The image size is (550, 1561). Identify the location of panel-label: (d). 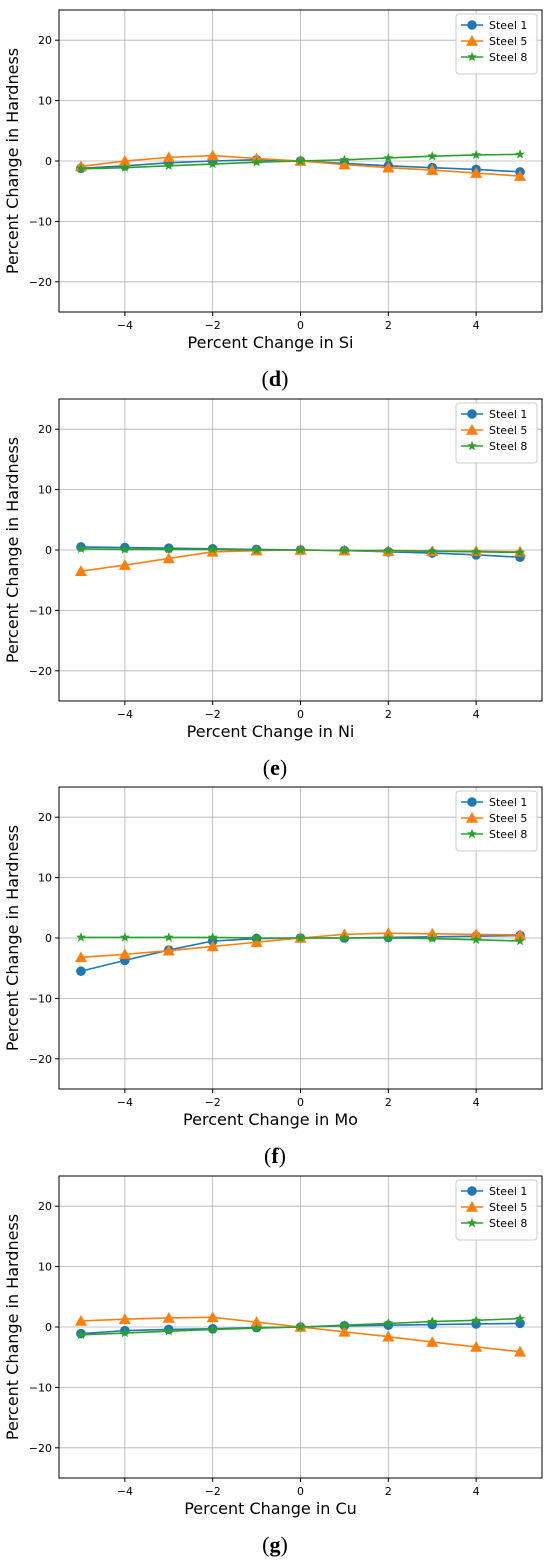
(275, 378).